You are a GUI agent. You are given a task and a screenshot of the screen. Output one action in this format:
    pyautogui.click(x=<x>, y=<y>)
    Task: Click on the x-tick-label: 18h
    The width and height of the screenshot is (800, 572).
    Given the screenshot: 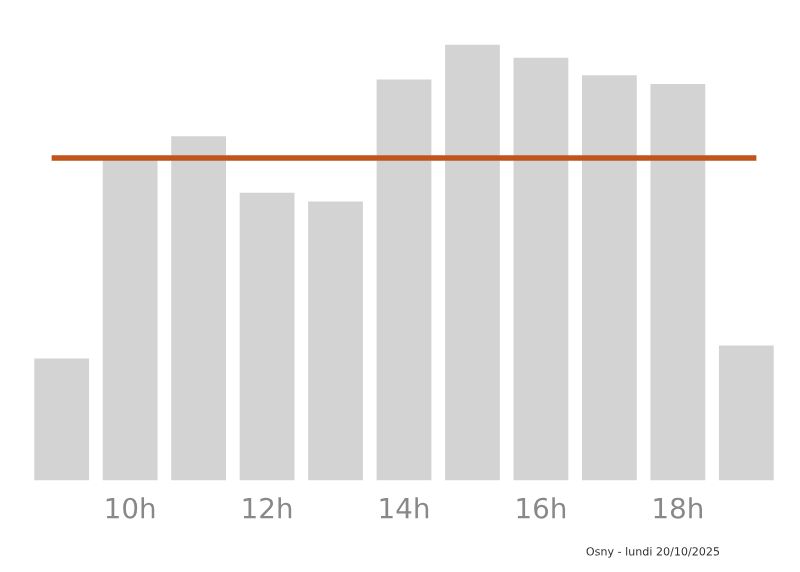 What is the action you would take?
    pyautogui.click(x=678, y=508)
    